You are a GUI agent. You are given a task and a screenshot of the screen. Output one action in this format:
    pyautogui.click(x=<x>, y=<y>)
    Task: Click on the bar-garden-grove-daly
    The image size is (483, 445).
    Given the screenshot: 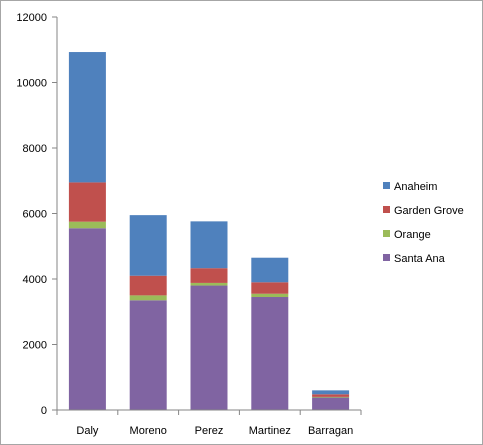 What is the action you would take?
    pyautogui.click(x=87, y=202)
    